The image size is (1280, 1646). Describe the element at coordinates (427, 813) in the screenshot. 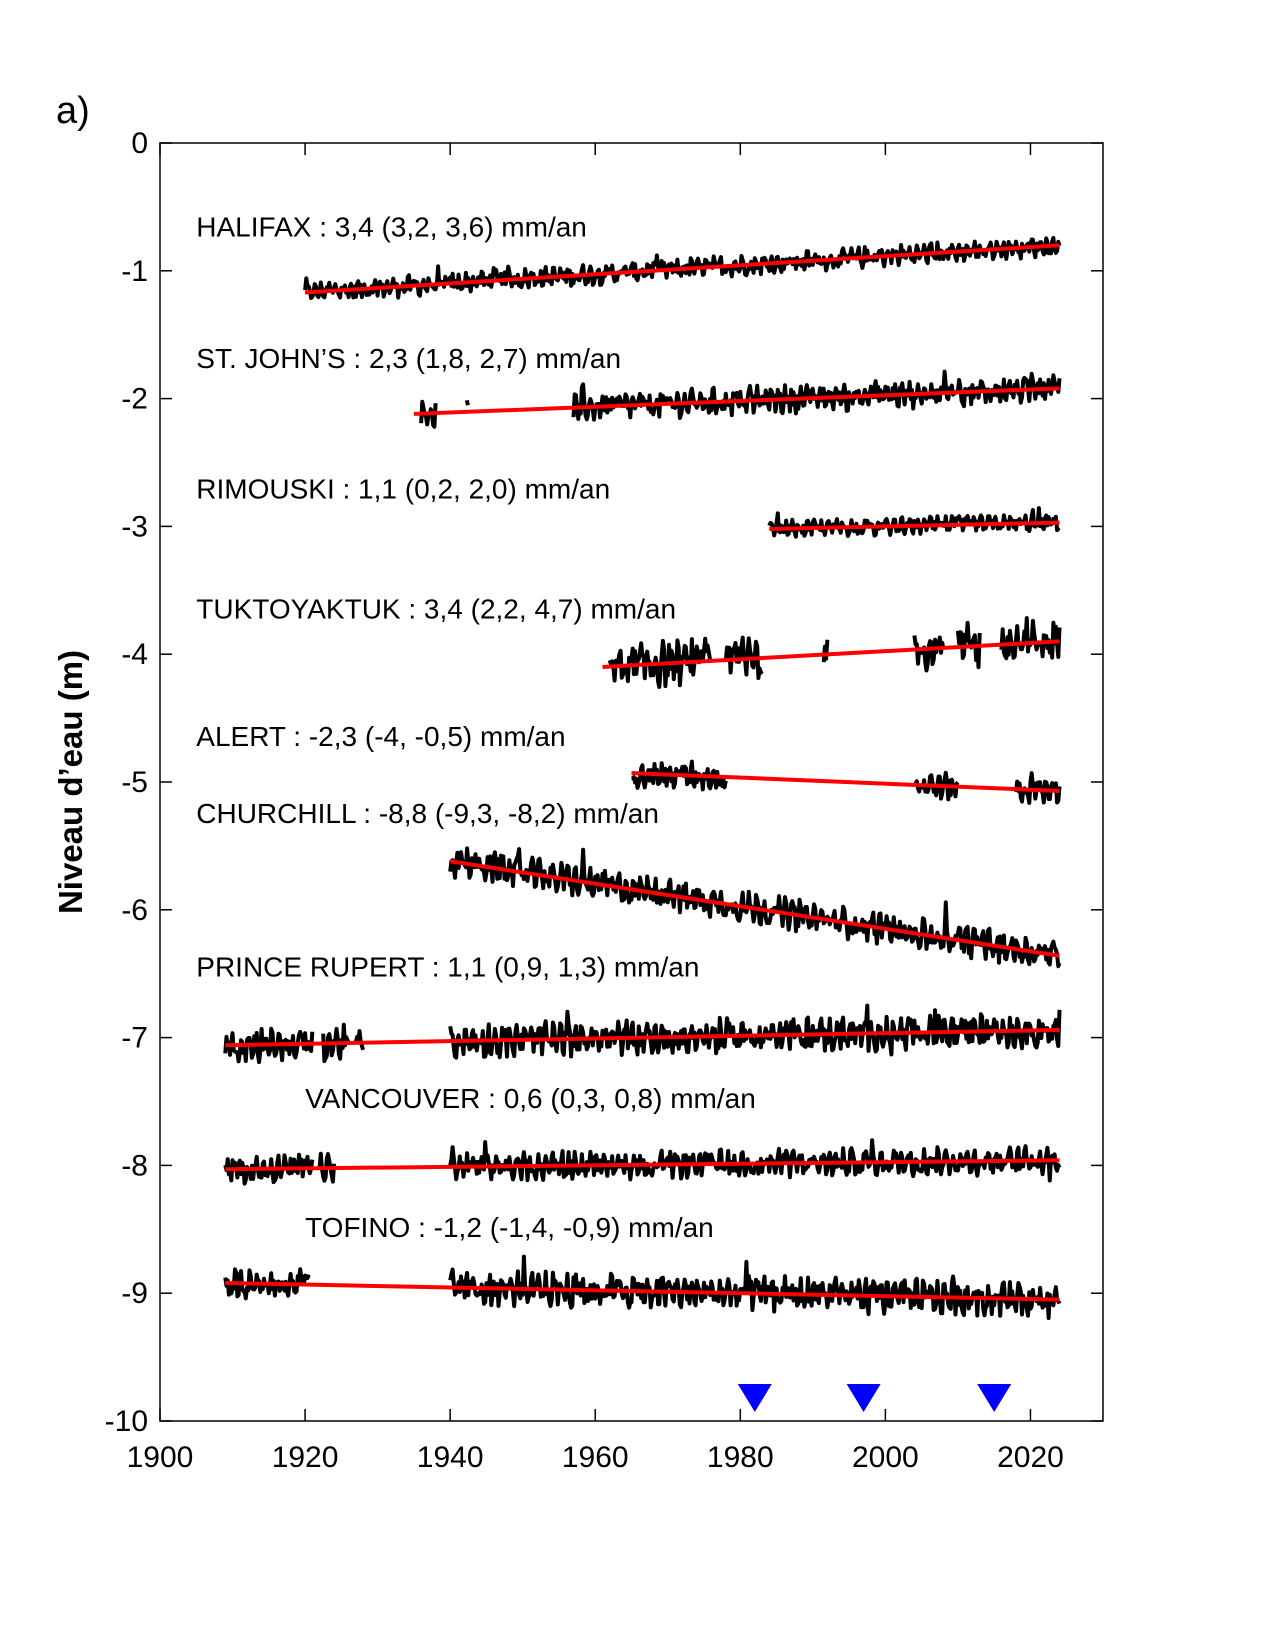

I see `series-label-5: CHURCHILL : -8,8 (-9,3, -8,2) mm/an` at that location.